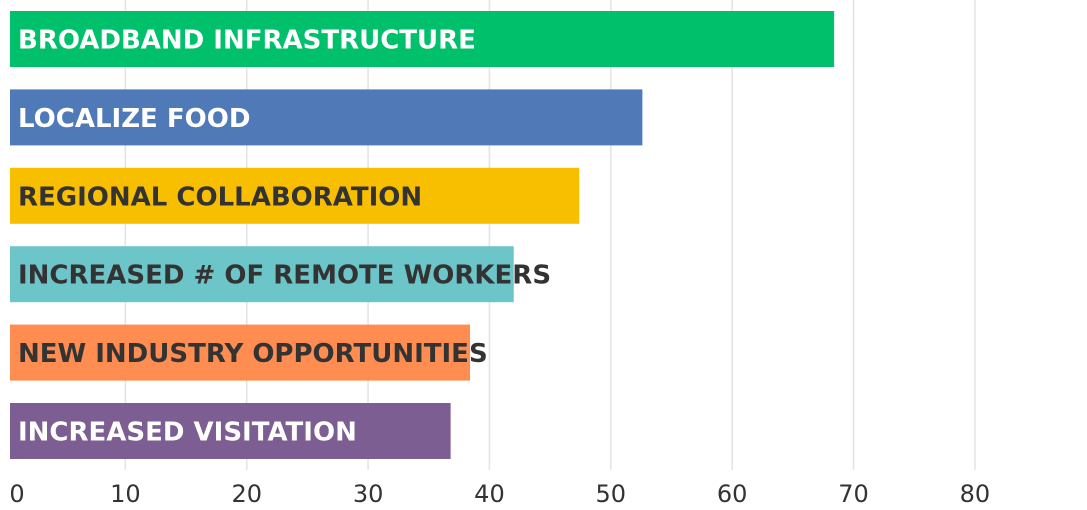 This screenshot has width=1087, height=510. Describe the element at coordinates (247, 41) in the screenshot. I see `bar-label: BROADBAND INFRASTRUCTURE` at that location.